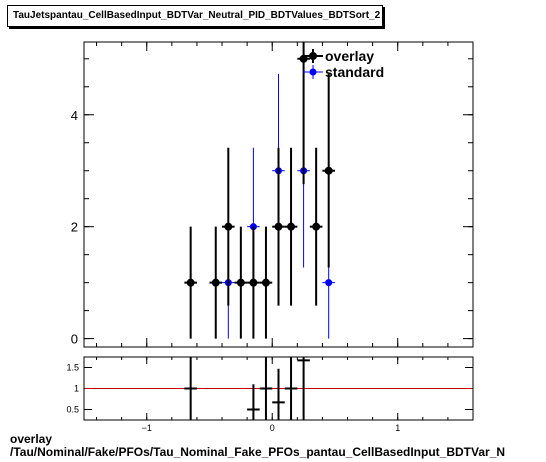  What do you see at coordinates (147, 428) in the screenshot?
I see `ratio-x-tick-label: −1` at bounding box center [147, 428].